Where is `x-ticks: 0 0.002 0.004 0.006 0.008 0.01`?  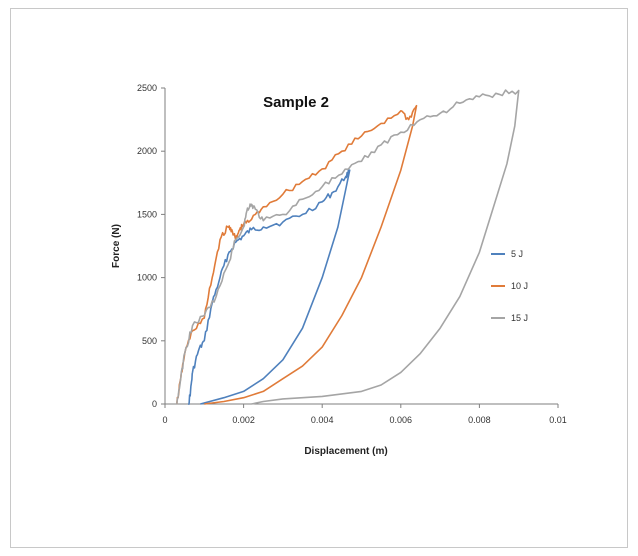
x-ticks: 0 0.002 0.004 0.006 0.008 0.01 is located at coordinates (364, 414).